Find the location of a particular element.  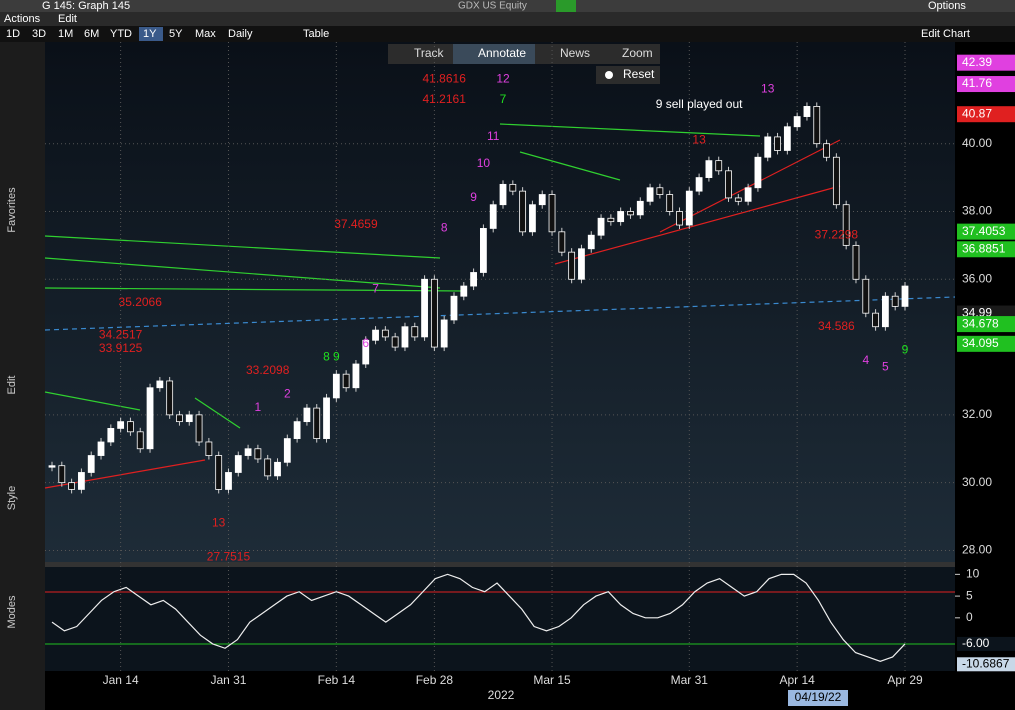

price-tag-label: 42.39 is located at coordinates (977, 62).